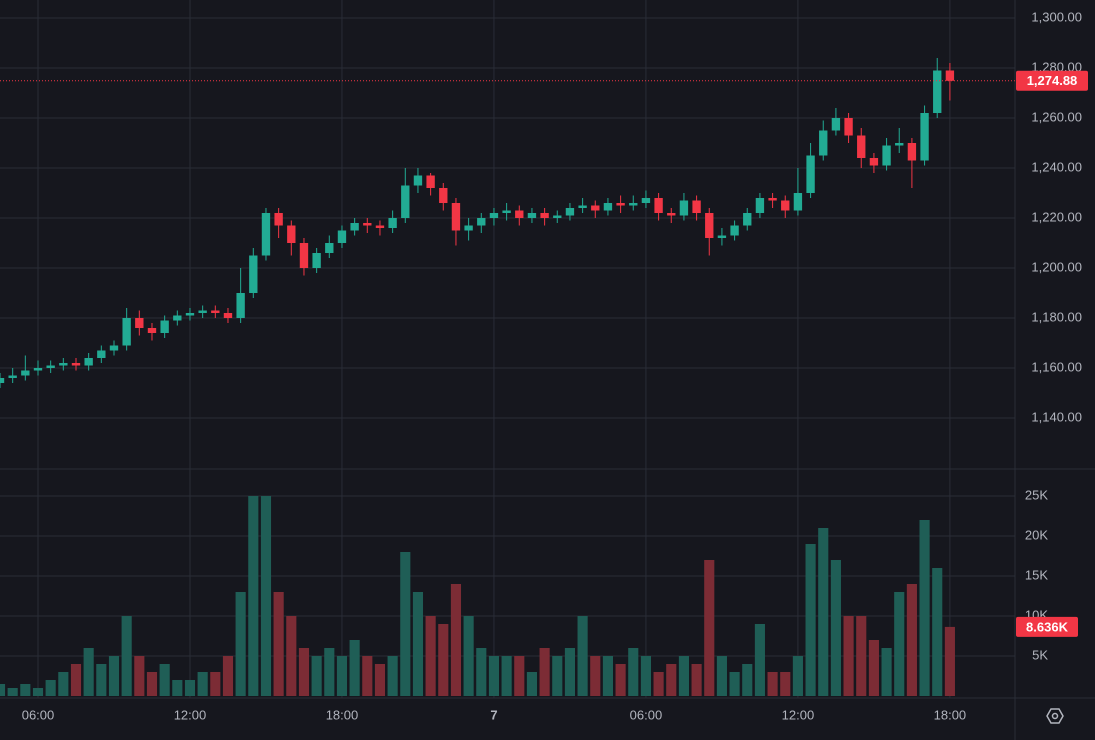 Image resolution: width=1095 pixels, height=740 pixels. I want to click on x-tick-label: 7, so click(493, 714).